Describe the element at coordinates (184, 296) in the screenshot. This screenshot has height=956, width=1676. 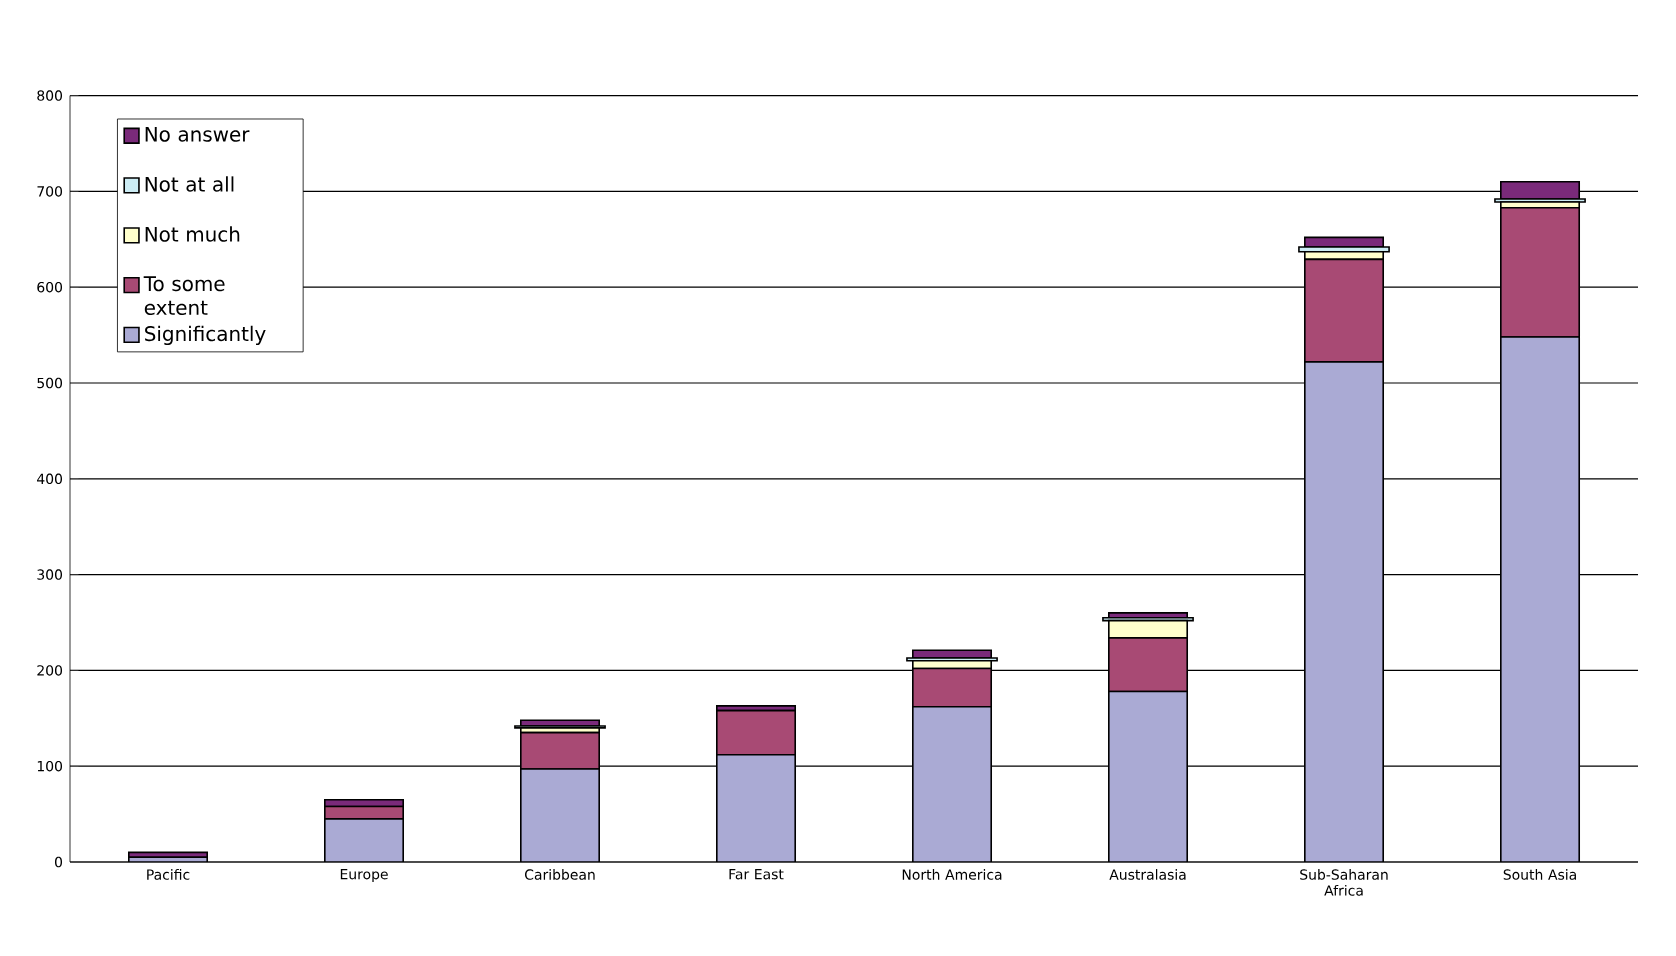
I see `legend-label: To some extent` at that location.